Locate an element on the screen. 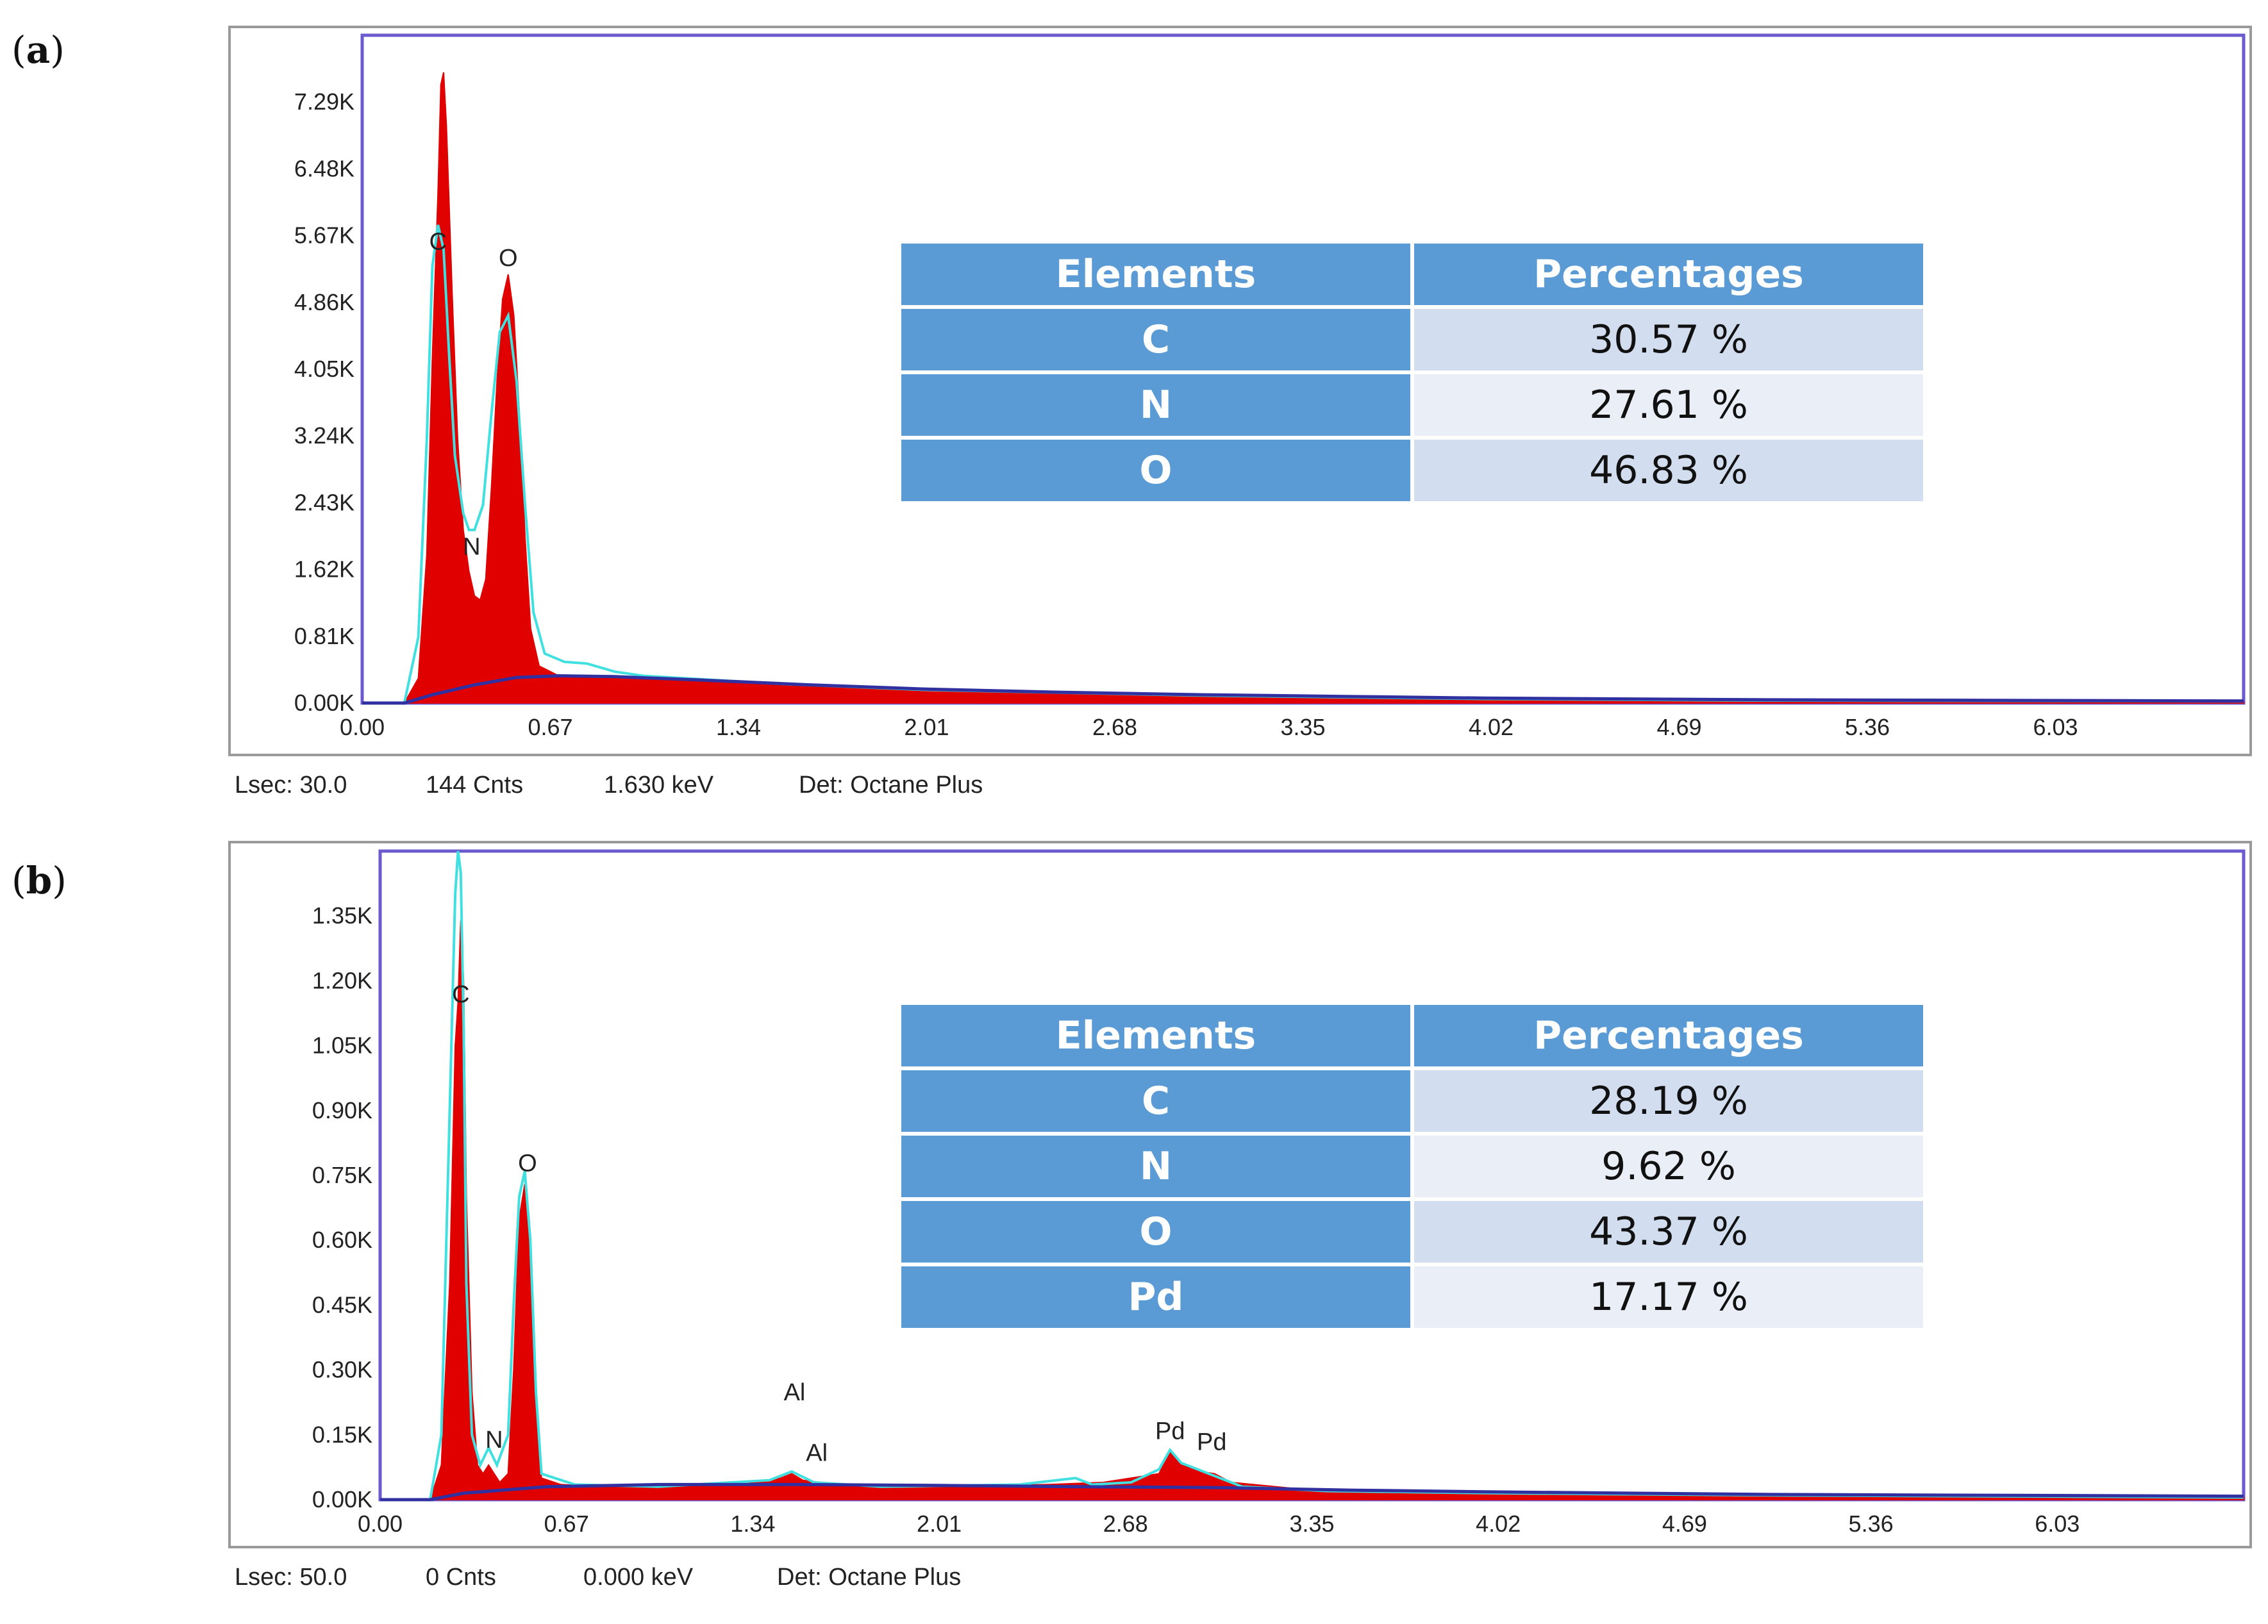  y-tick-label: 4.86K is located at coordinates (324, 302).